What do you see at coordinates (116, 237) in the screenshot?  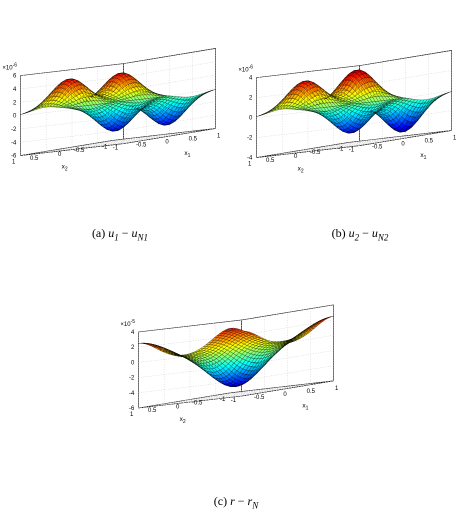 I see `caption-a-lhs-sub: 1` at bounding box center [116, 237].